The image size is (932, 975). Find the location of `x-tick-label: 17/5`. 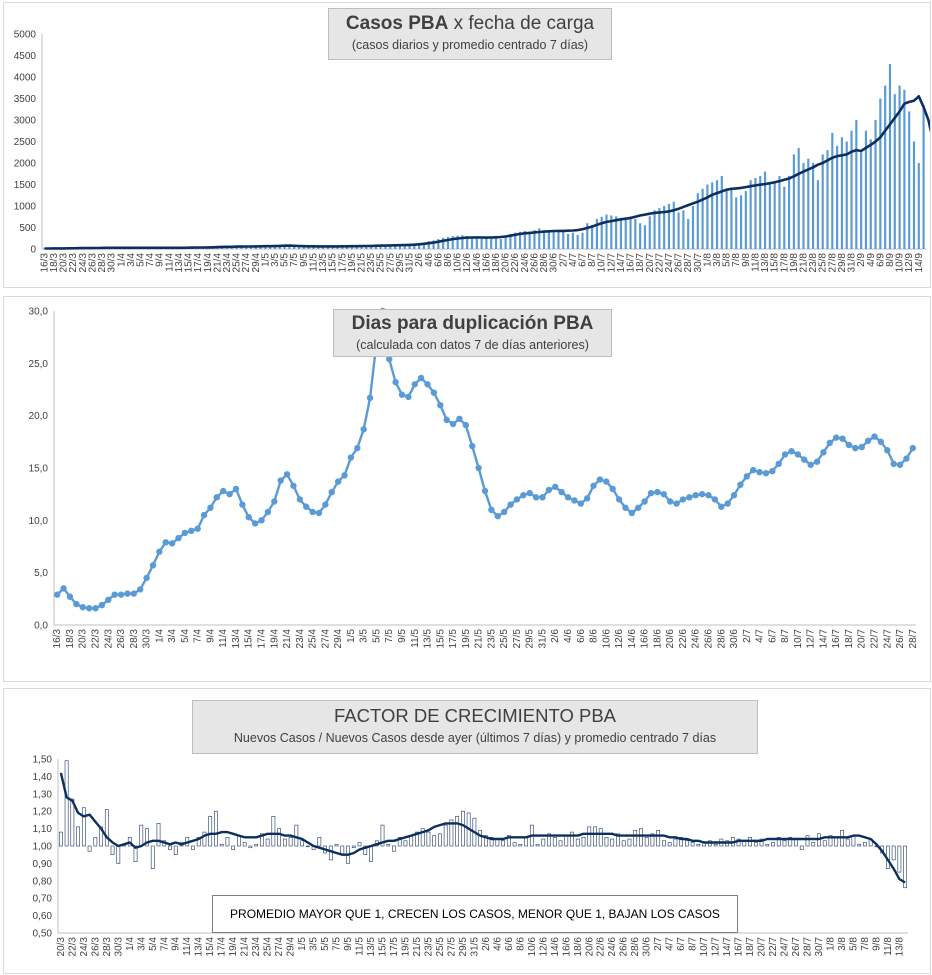

x-tick-label: 17/5 is located at coordinates (394, 947).